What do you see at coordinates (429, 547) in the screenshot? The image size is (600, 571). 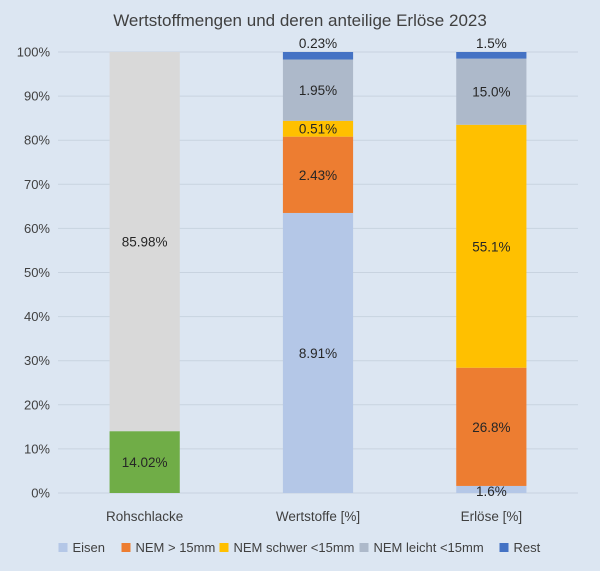 I see `legend-label: NEM leicht <15mm` at bounding box center [429, 547].